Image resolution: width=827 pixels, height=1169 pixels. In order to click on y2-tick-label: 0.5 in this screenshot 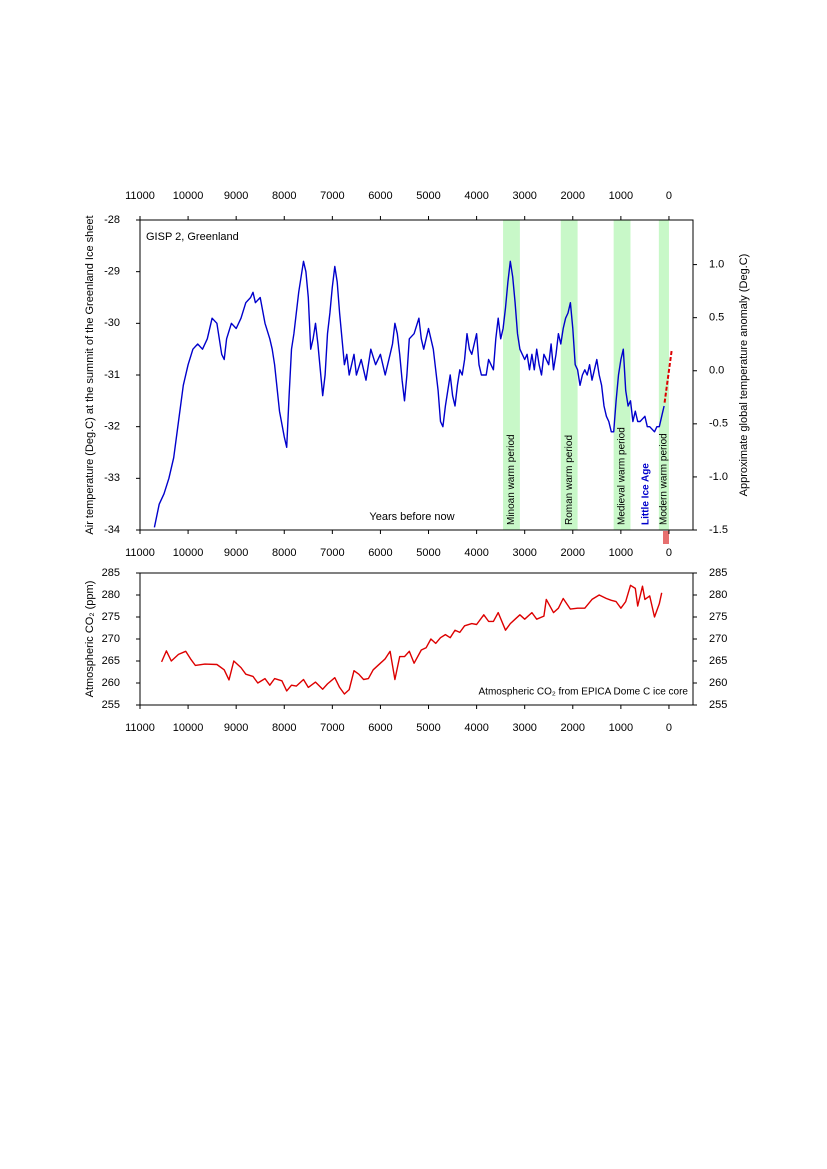, I will do `click(716, 318)`.